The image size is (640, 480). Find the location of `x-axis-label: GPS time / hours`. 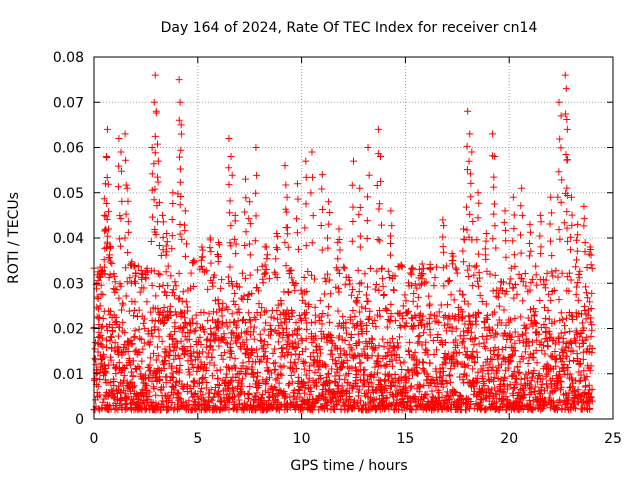

x-axis-label: GPS time / hours is located at coordinates (348, 466).